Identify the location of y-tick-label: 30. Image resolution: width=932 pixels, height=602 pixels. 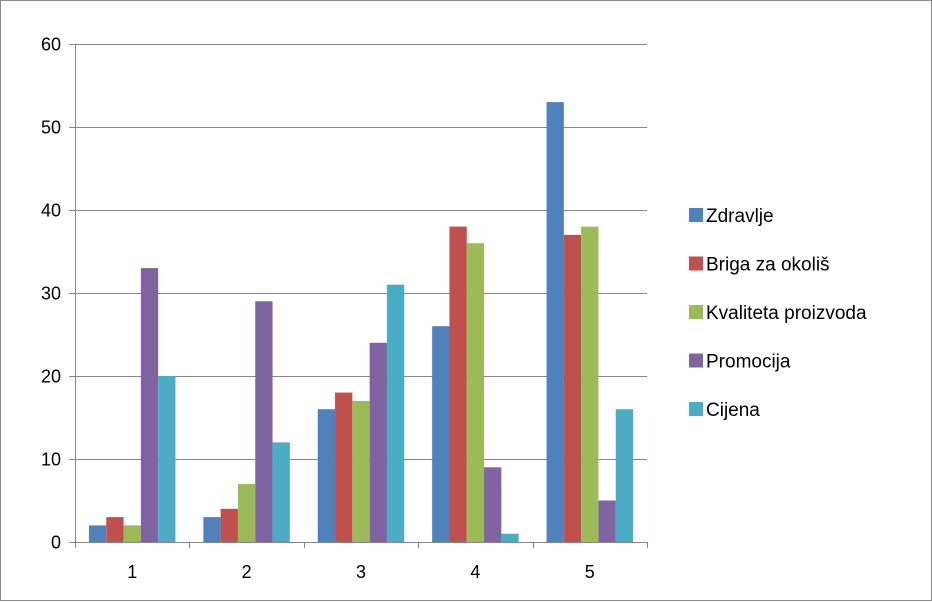
(51, 294).